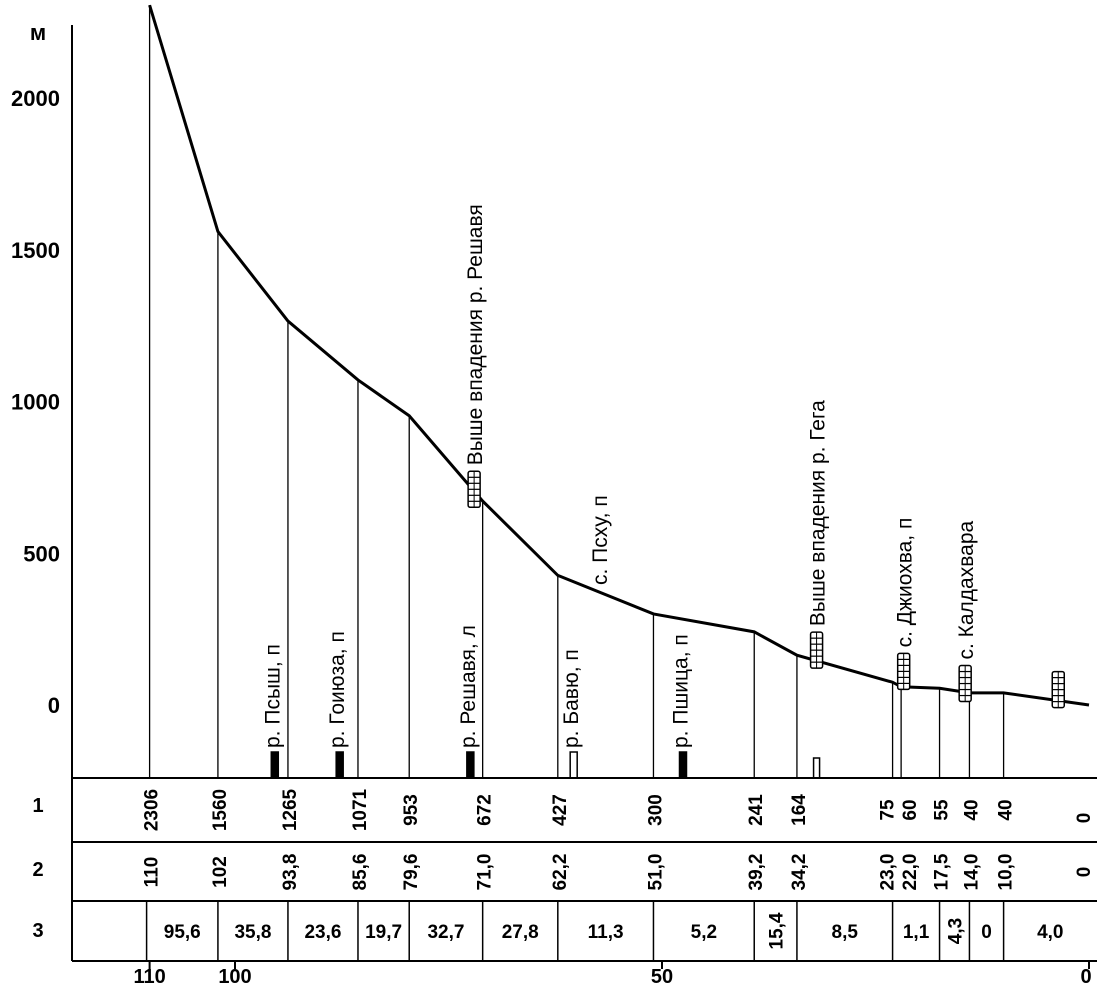 Image resolution: width=1097 pixels, height=985 pixels. What do you see at coordinates (468, 686) in the screenshot?
I see `tributary-label: р. Решавя, л` at bounding box center [468, 686].